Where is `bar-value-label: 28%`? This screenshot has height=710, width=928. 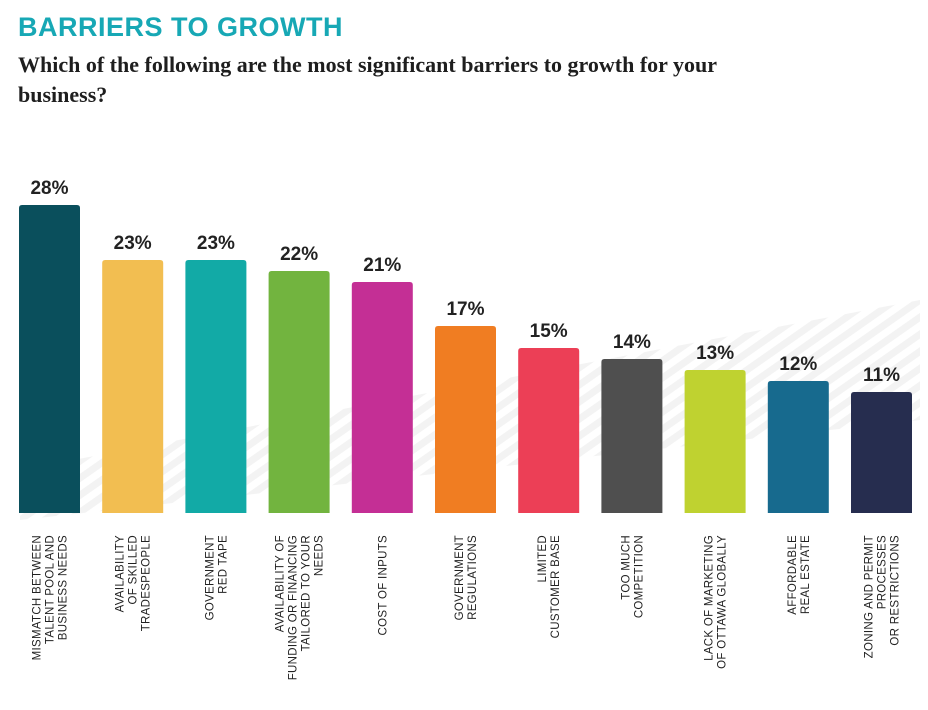 bar-value-label: 28% is located at coordinates (49, 188).